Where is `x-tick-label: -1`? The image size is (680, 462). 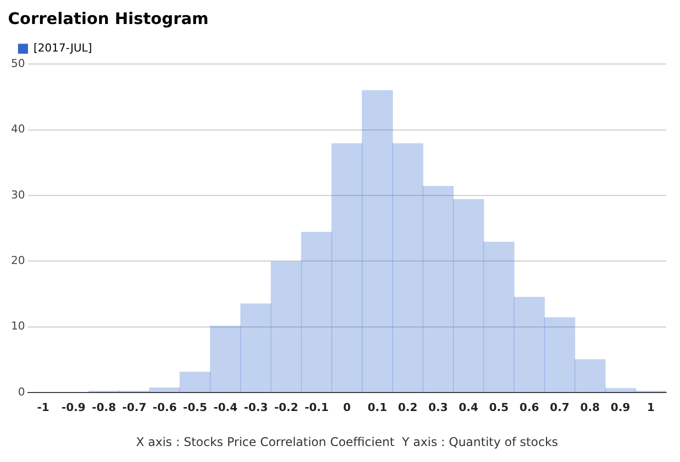 x-tick-label: -1 is located at coordinates (43, 407).